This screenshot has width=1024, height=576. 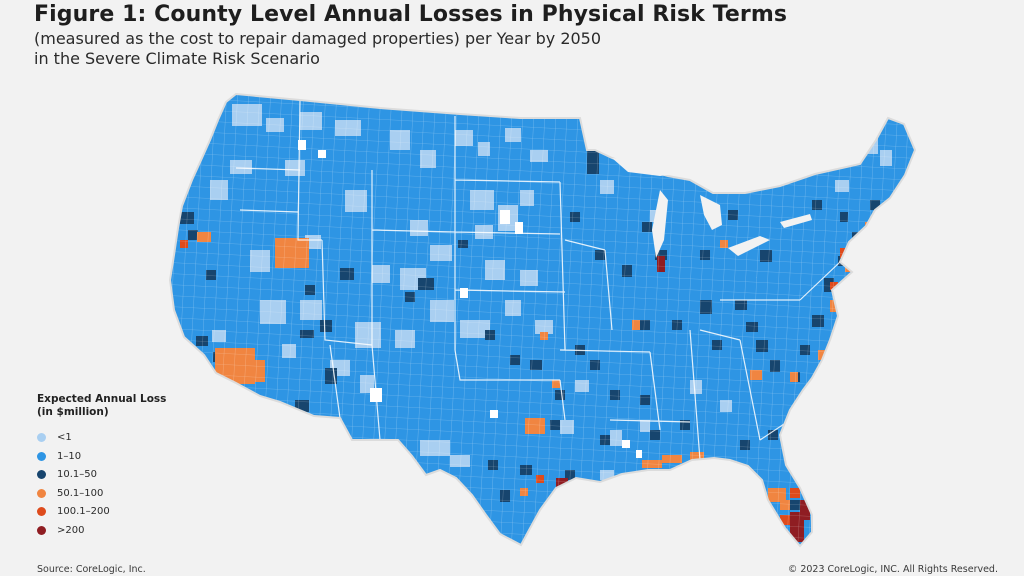 What do you see at coordinates (64, 437) in the screenshot?
I see `legend-label: <1` at bounding box center [64, 437].